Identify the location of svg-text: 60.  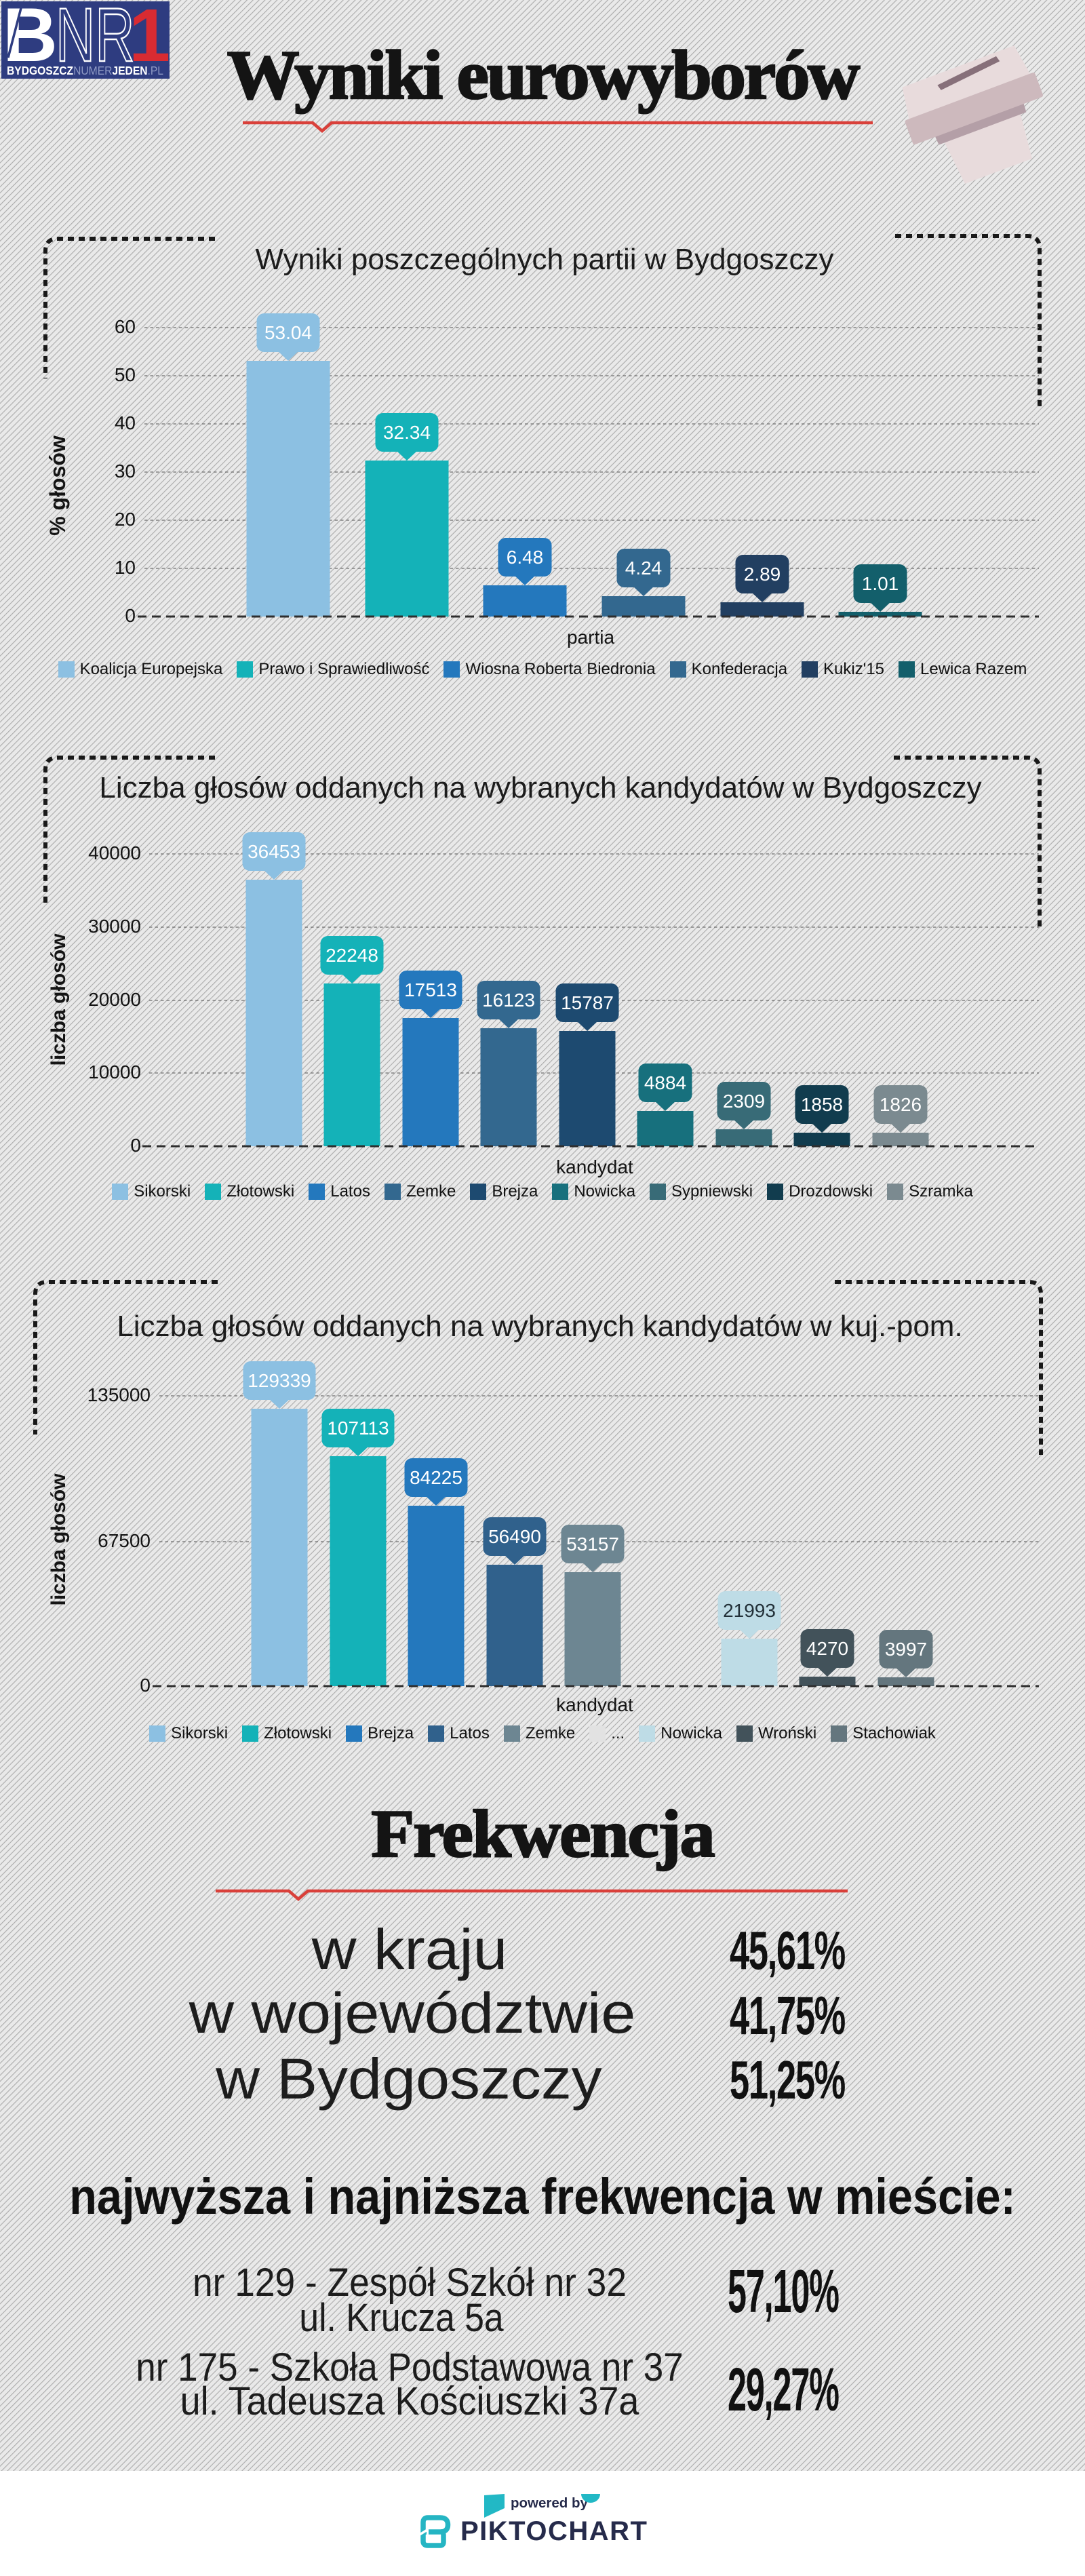
(125, 326).